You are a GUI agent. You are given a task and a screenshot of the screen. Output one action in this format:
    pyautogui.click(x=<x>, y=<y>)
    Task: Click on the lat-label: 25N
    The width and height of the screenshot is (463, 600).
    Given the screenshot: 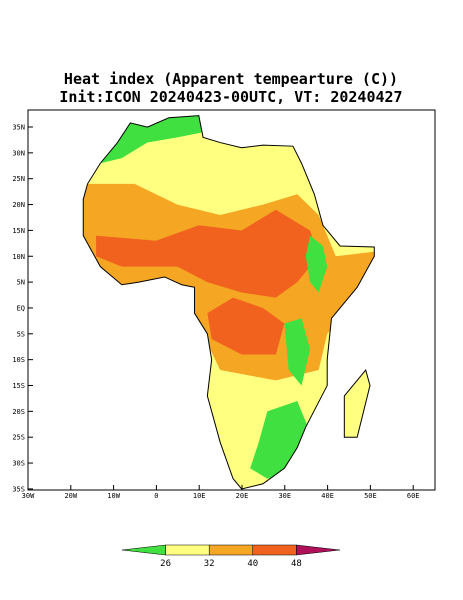 What is the action you would take?
    pyautogui.click(x=18, y=179)
    